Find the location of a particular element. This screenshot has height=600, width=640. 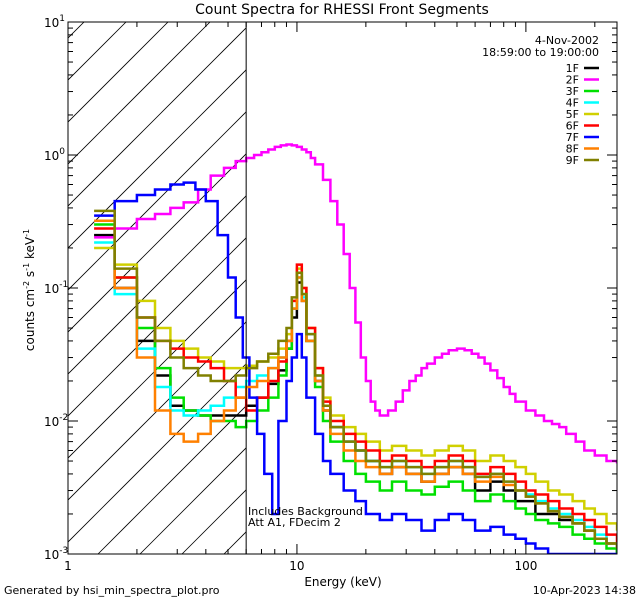

annotation-attenuator: Att A1, FDecim 2 is located at coordinates (294, 522).